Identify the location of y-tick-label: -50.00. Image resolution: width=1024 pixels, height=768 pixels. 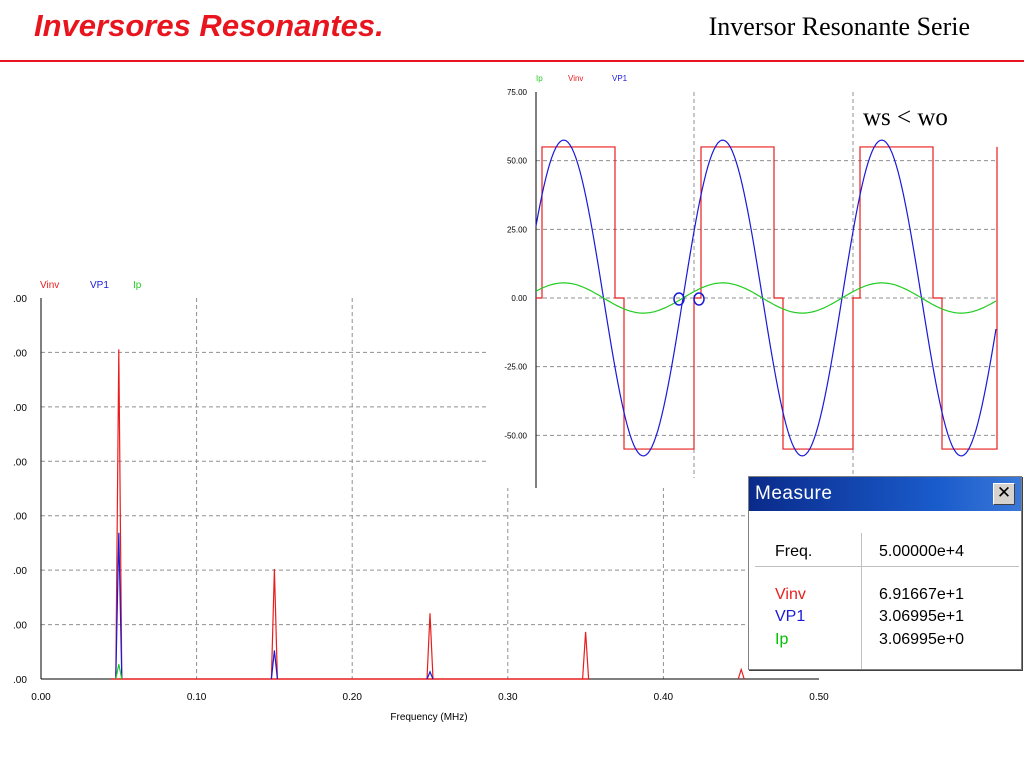
(515, 435).